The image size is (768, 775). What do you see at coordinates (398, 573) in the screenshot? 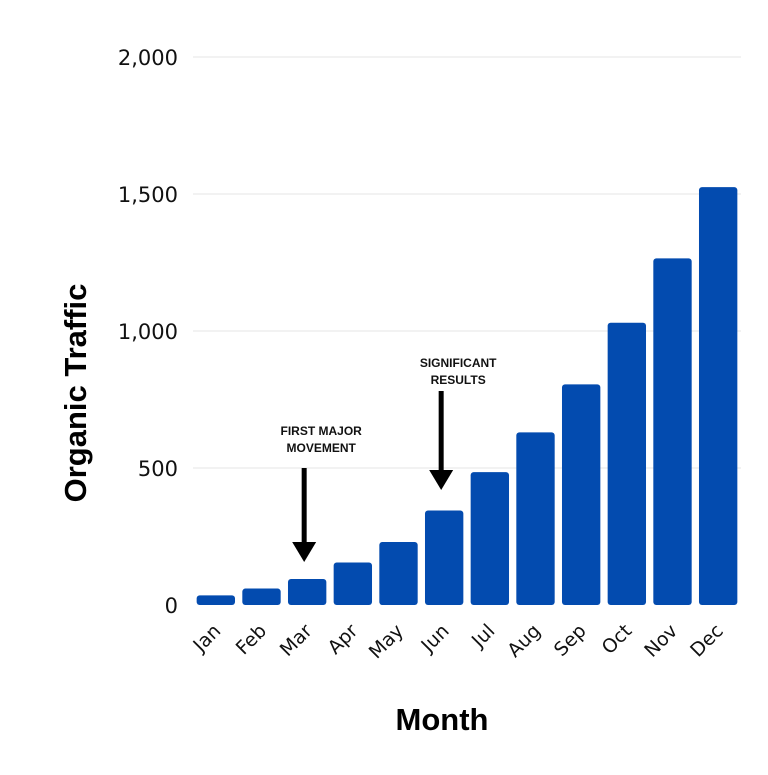
I see `bar-may` at bounding box center [398, 573].